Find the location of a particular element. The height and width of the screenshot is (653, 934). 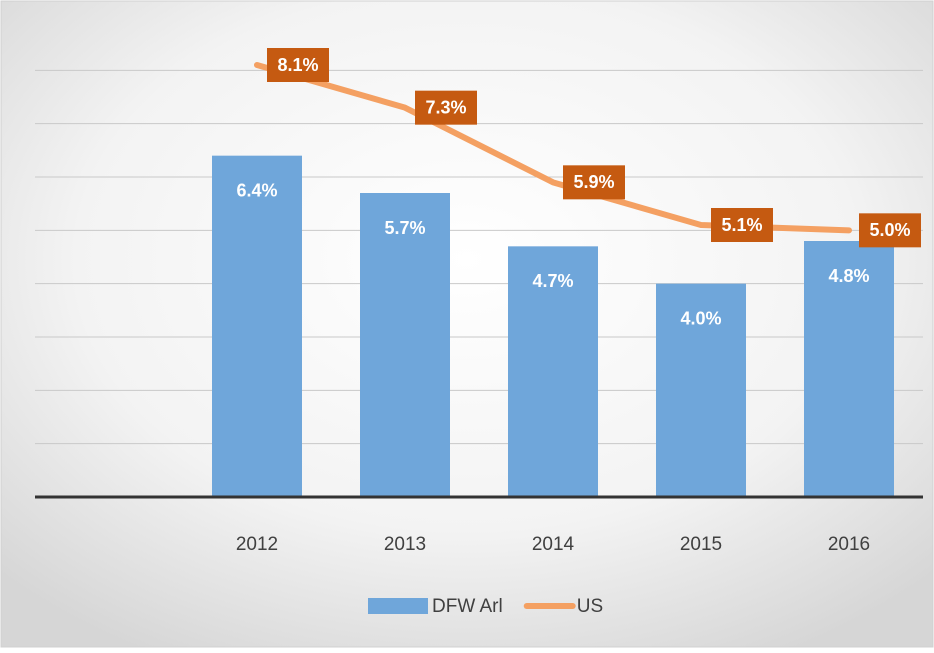

x-tick-label: 2012 is located at coordinates (257, 544).